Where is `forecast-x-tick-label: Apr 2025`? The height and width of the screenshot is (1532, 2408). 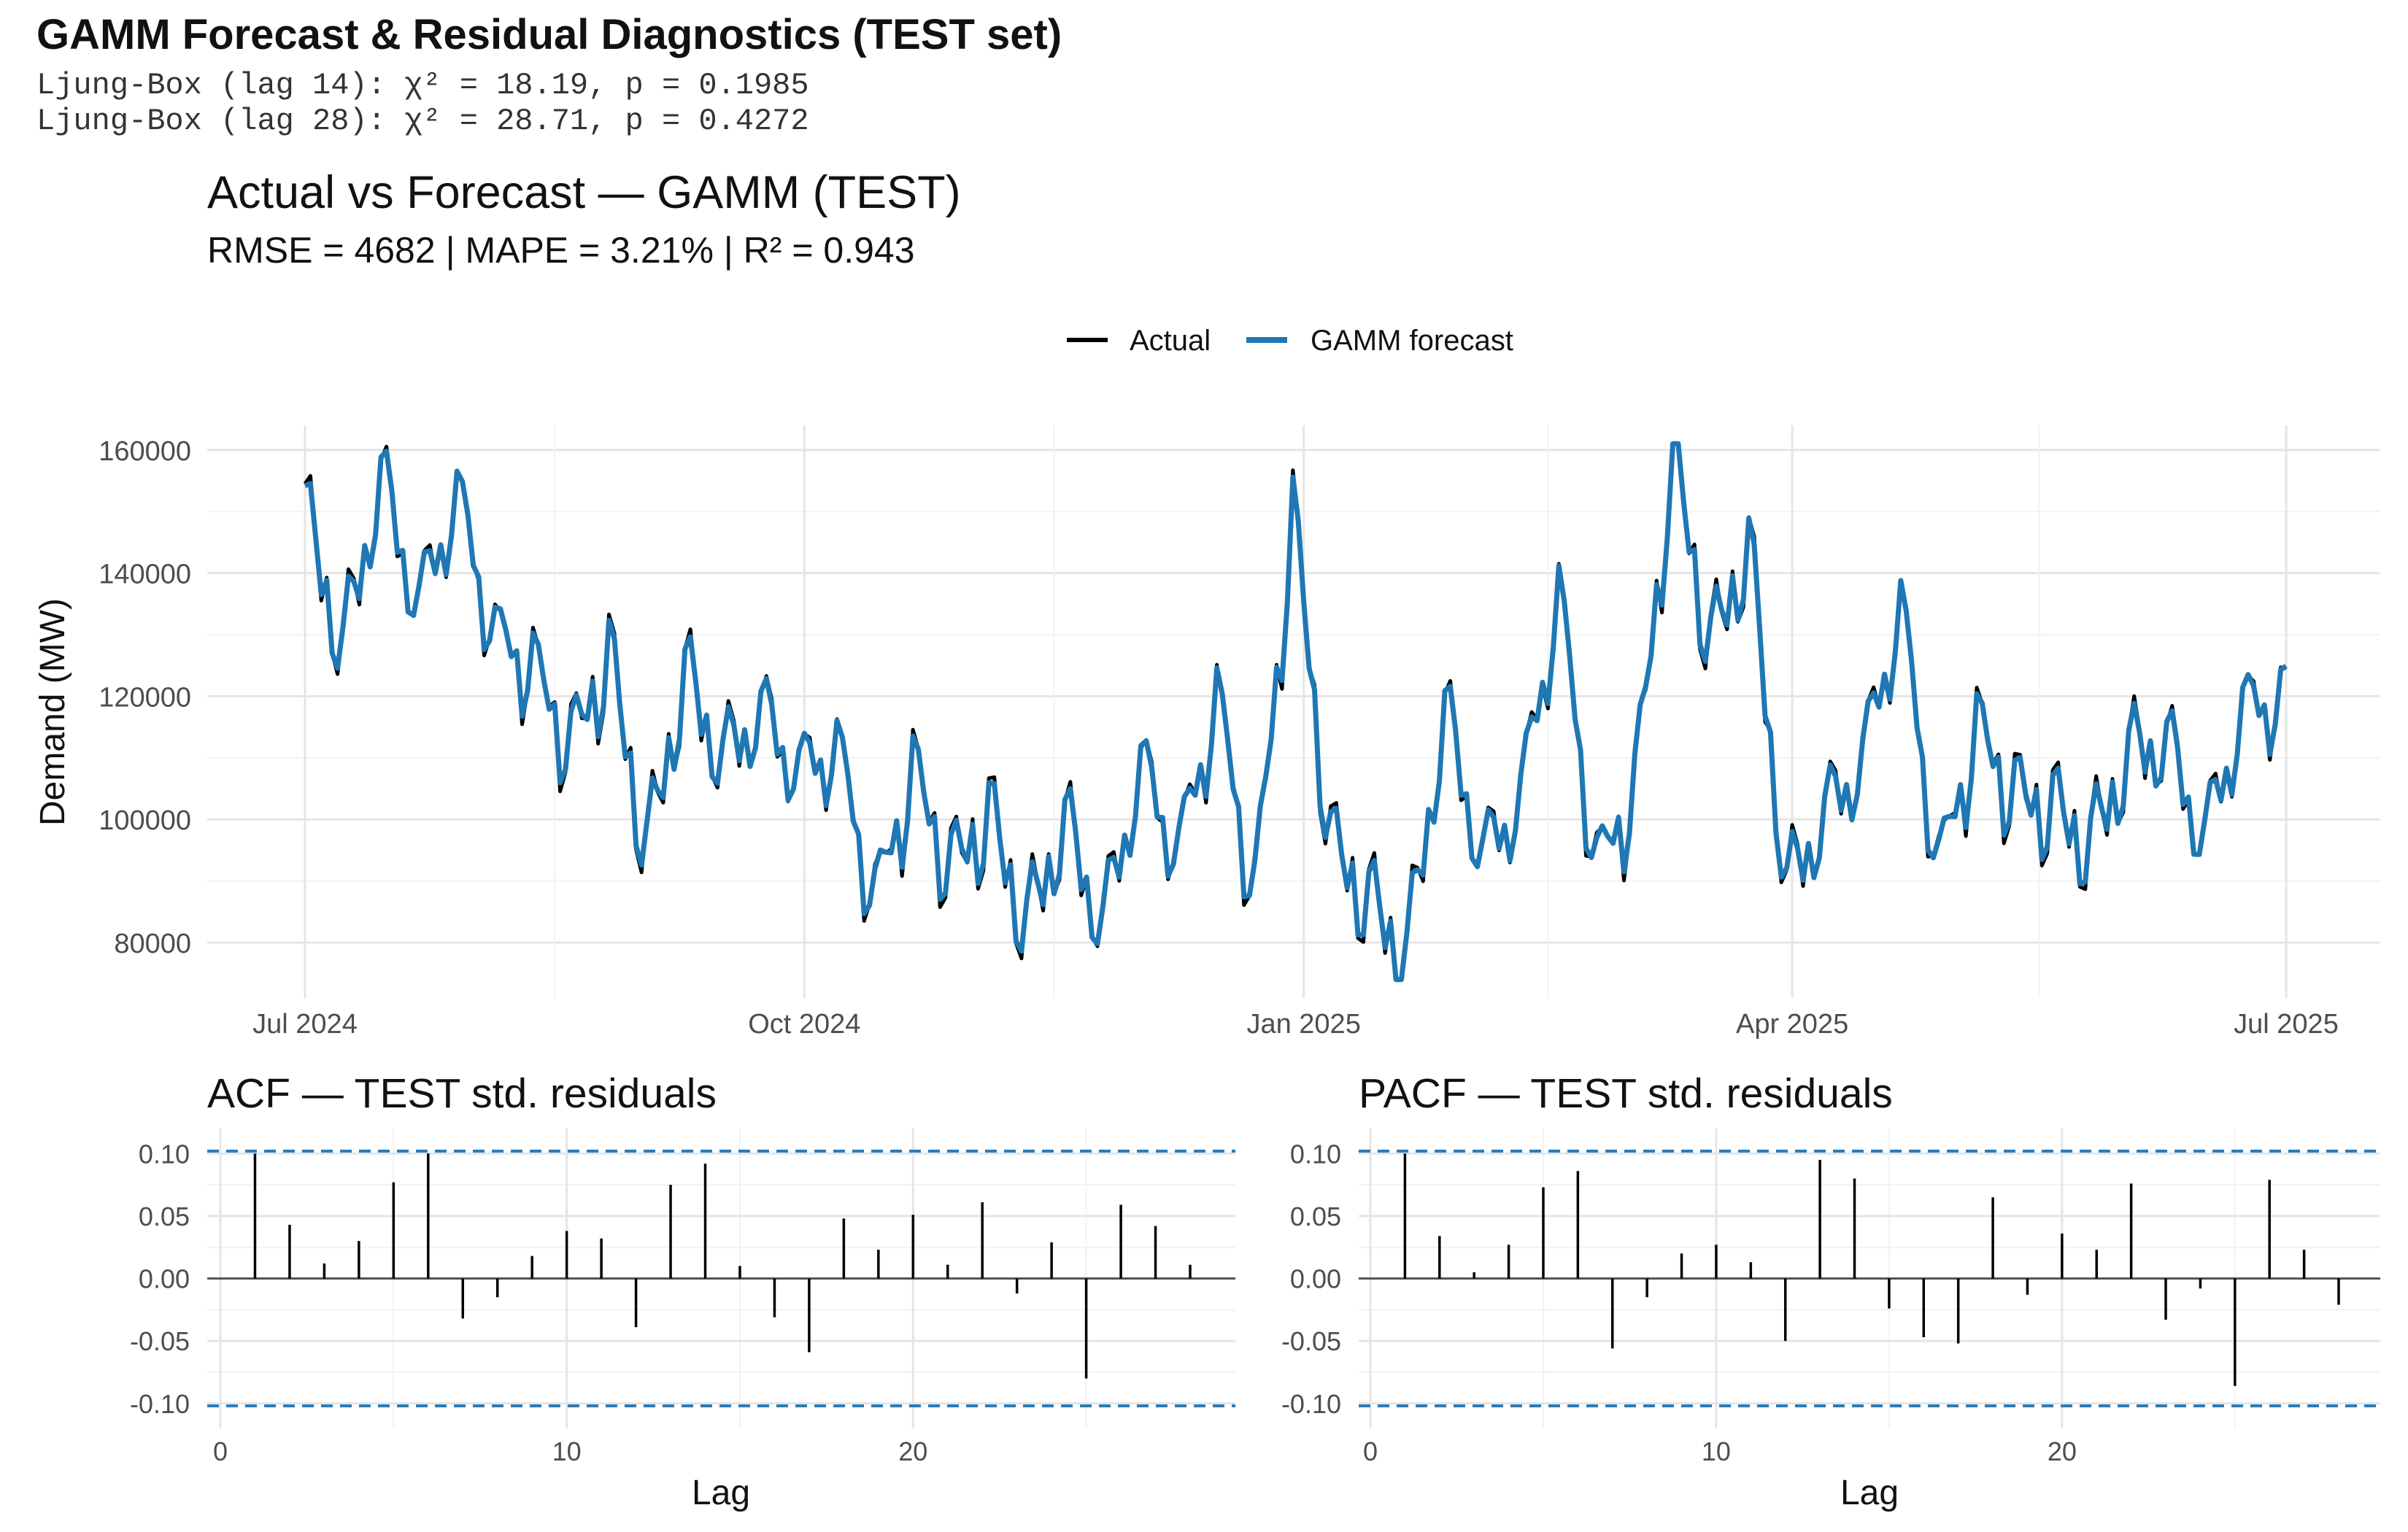 forecast-x-tick-label: Apr 2025 is located at coordinates (1792, 1024).